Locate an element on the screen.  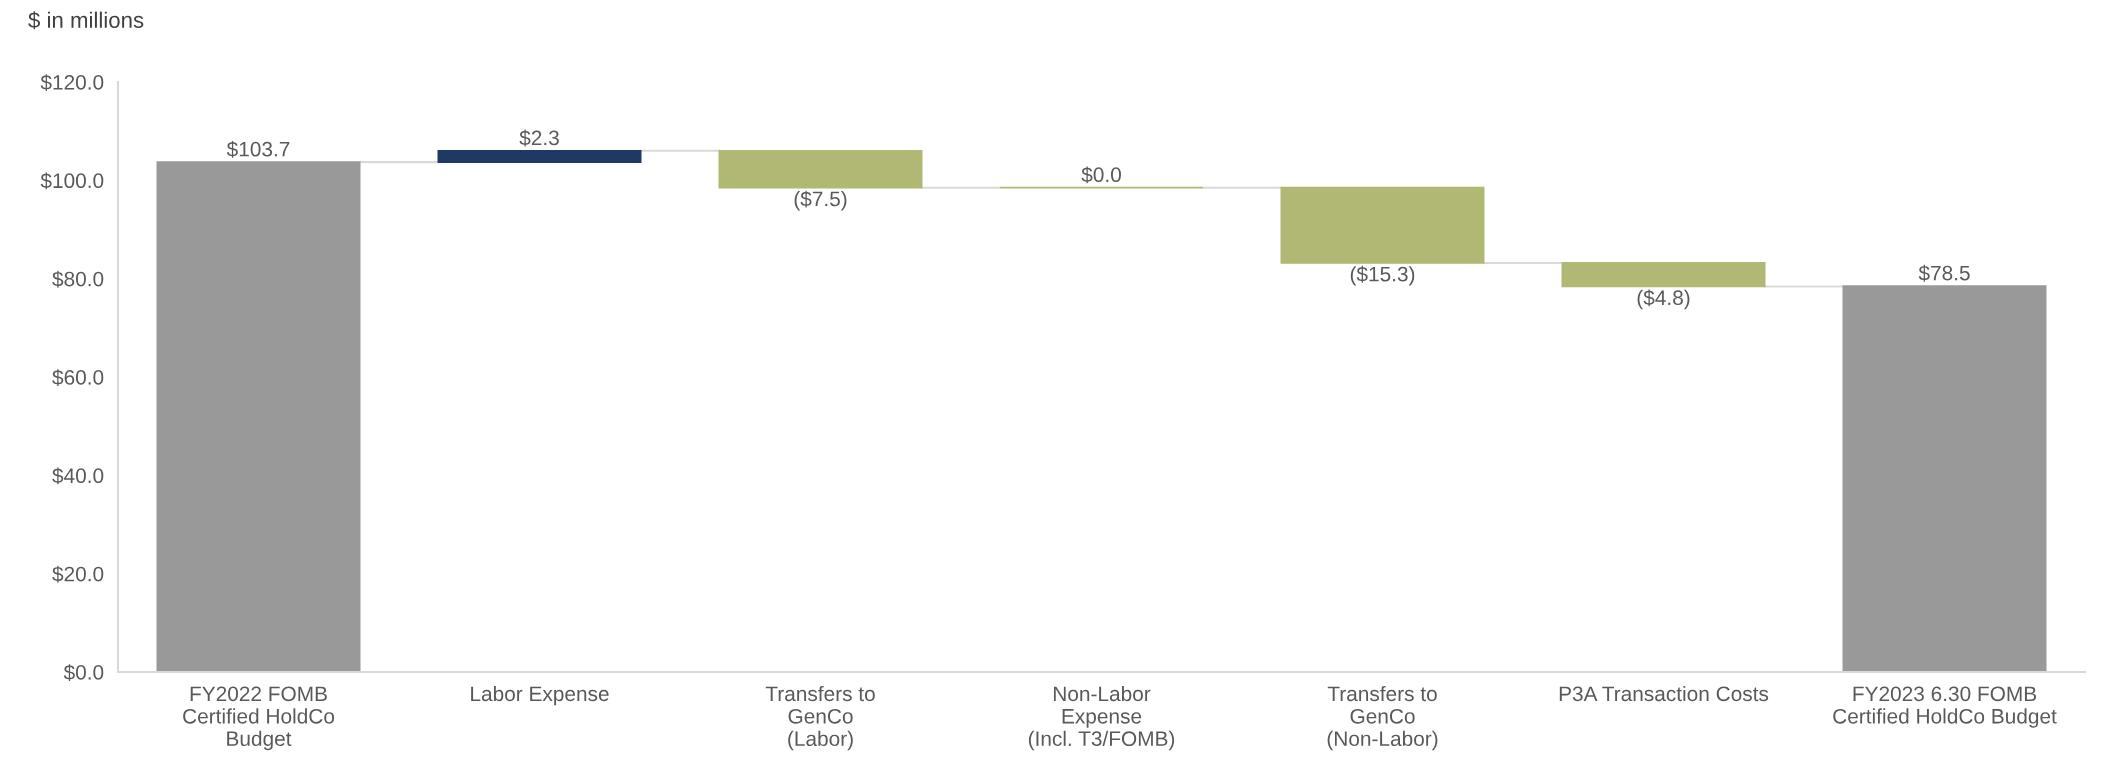
x-tick-label: FY2023 6.30 FOMB Certified HoldCo Budget is located at coordinates (1945, 707).